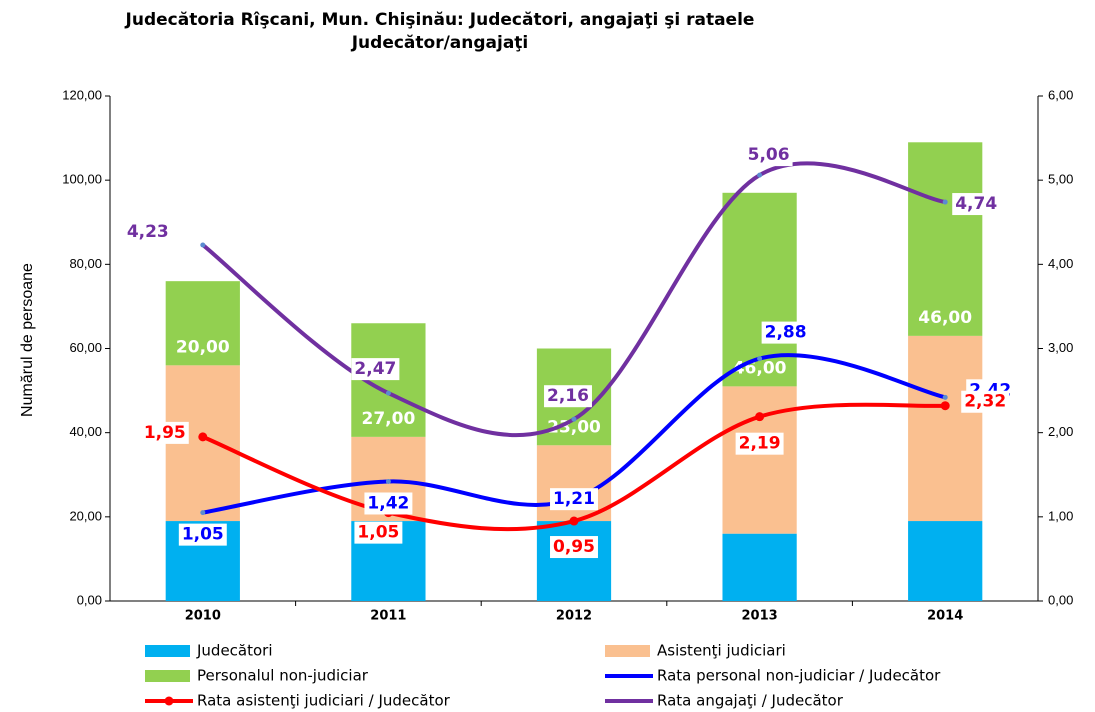 The image size is (1095, 712). Describe the element at coordinates (234, 651) in the screenshot. I see `legend-label: Judecători` at that location.